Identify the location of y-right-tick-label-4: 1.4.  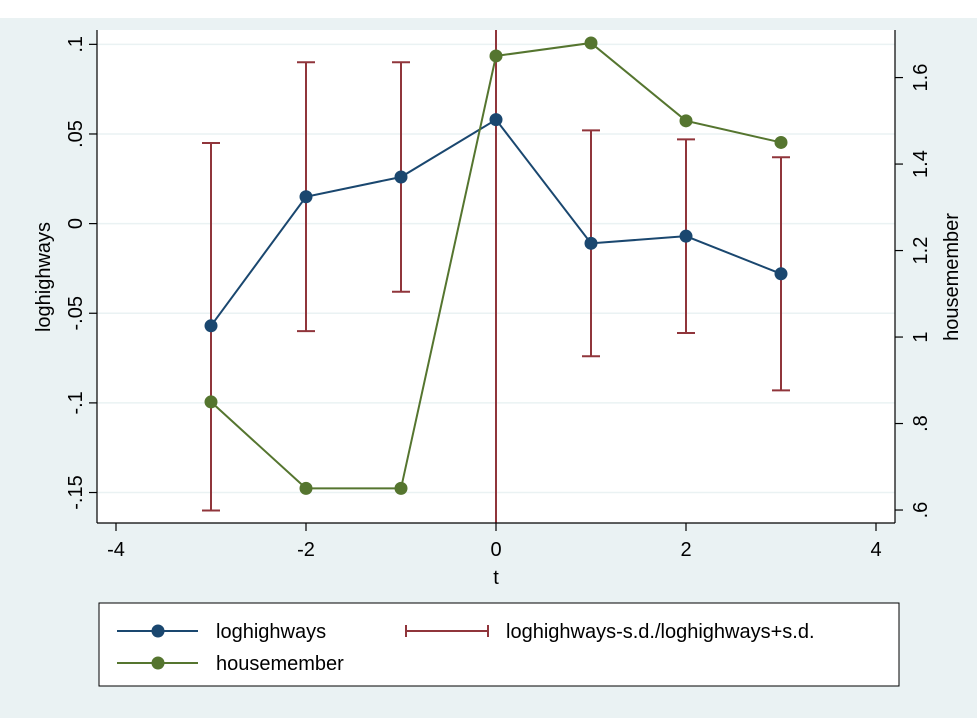
(921, 164).